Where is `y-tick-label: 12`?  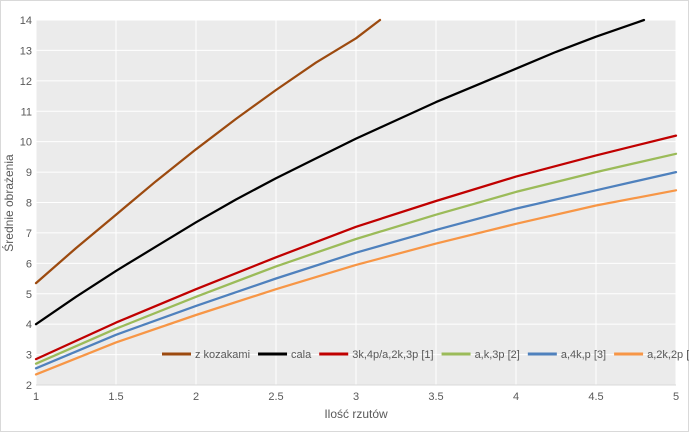
y-tick-label: 12 is located at coordinates (26, 82).